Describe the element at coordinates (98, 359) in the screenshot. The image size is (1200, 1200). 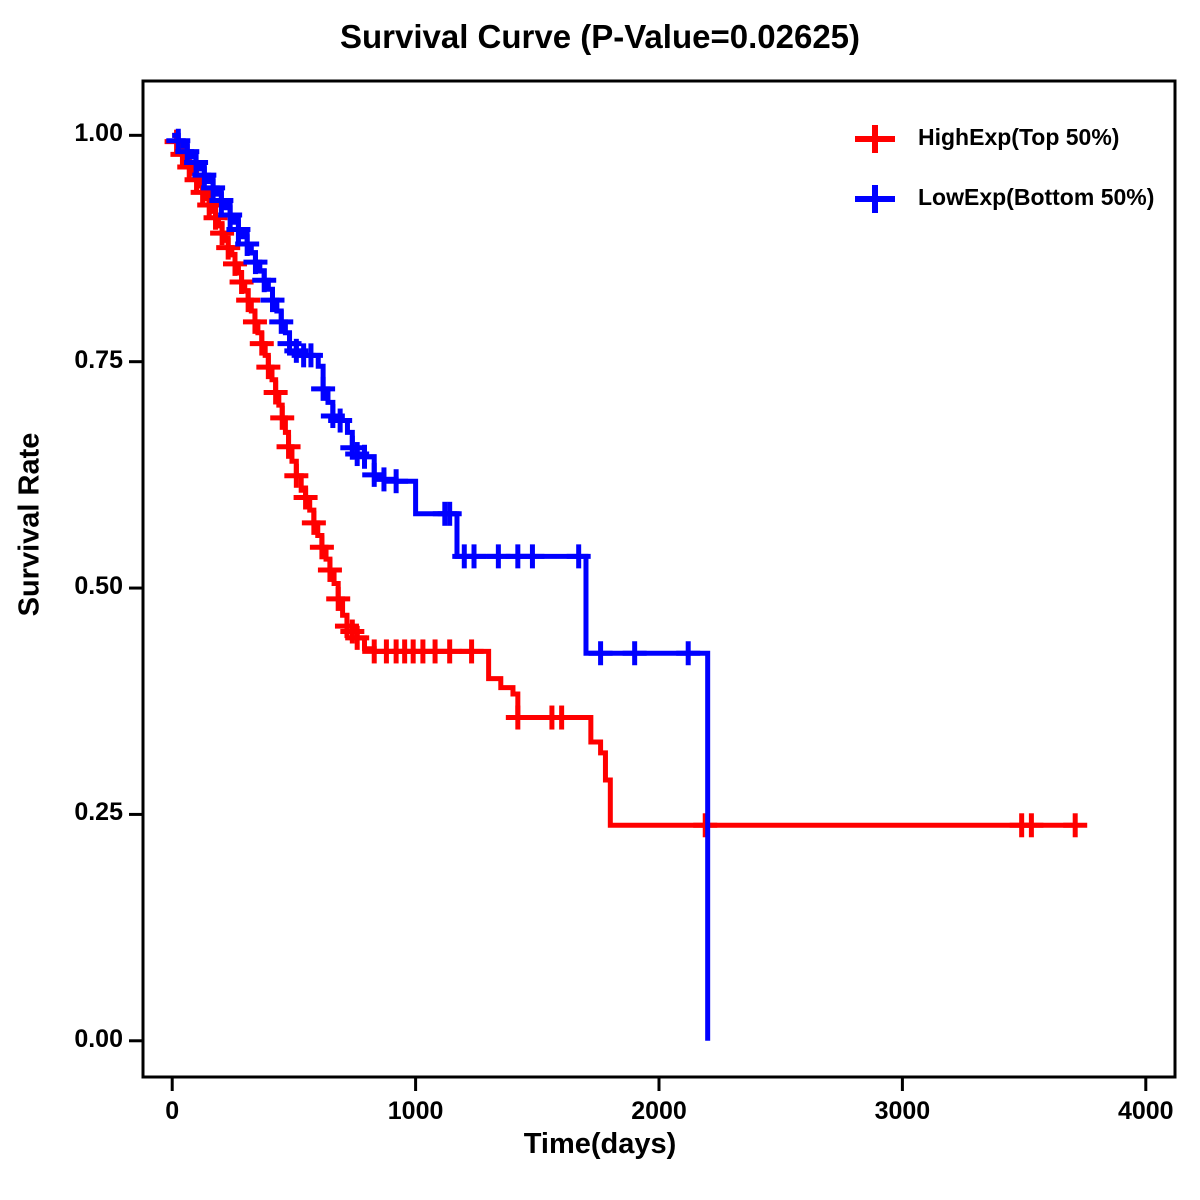
I see `y-tick-label: 0.75` at that location.